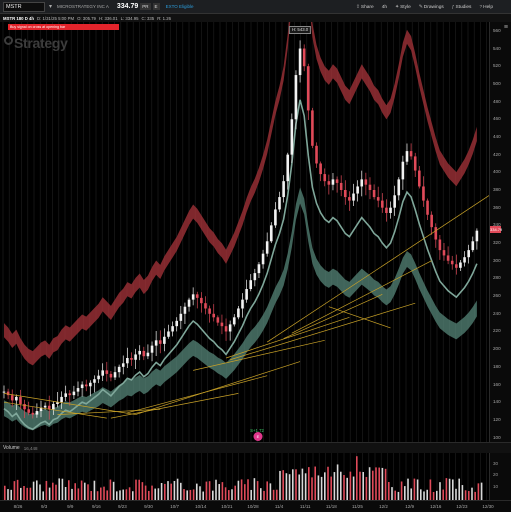  What do you see at coordinates (44, 506) in the screenshot?
I see `x-tick: 9/3` at bounding box center [44, 506].